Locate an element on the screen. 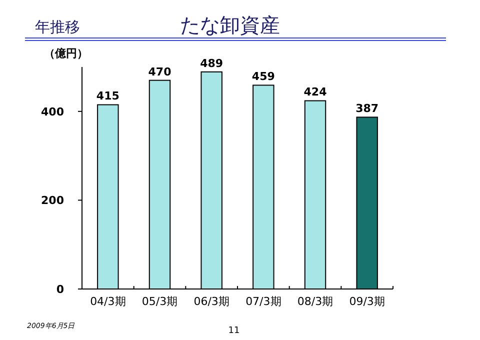 This screenshot has height=340, width=480. x-tick-label: 07/3期 is located at coordinates (264, 301).